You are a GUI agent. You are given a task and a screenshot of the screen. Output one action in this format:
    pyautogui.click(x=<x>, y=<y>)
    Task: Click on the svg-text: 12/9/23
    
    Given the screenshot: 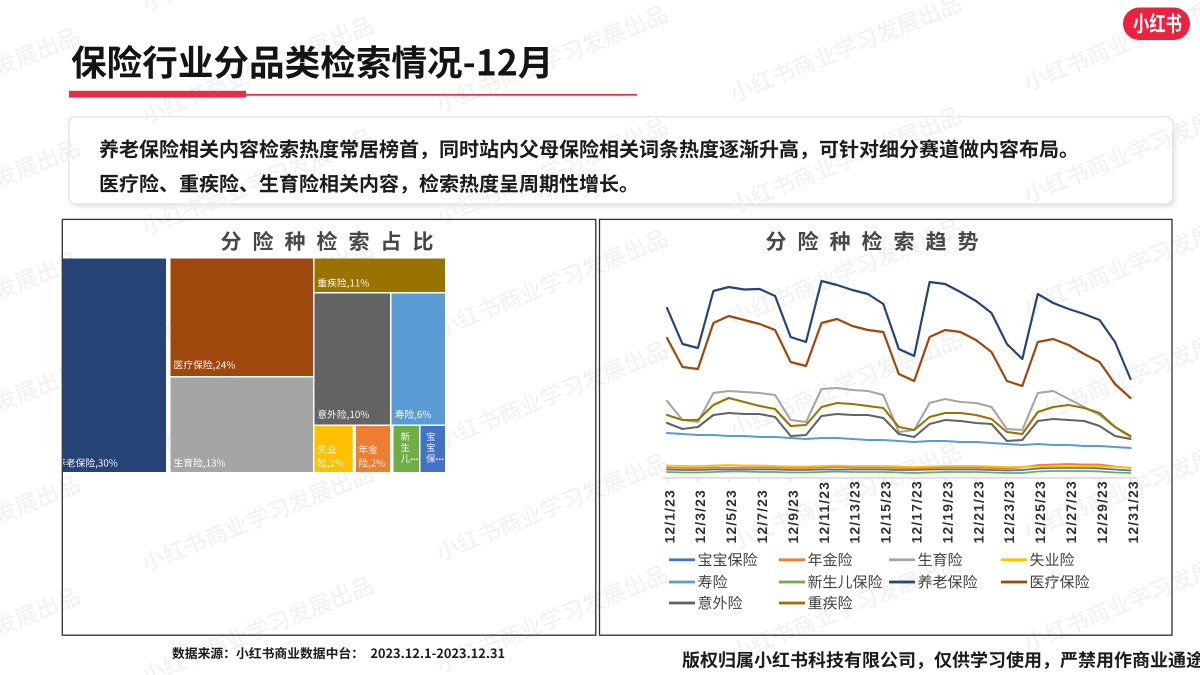 What is the action you would take?
    pyautogui.click(x=793, y=516)
    